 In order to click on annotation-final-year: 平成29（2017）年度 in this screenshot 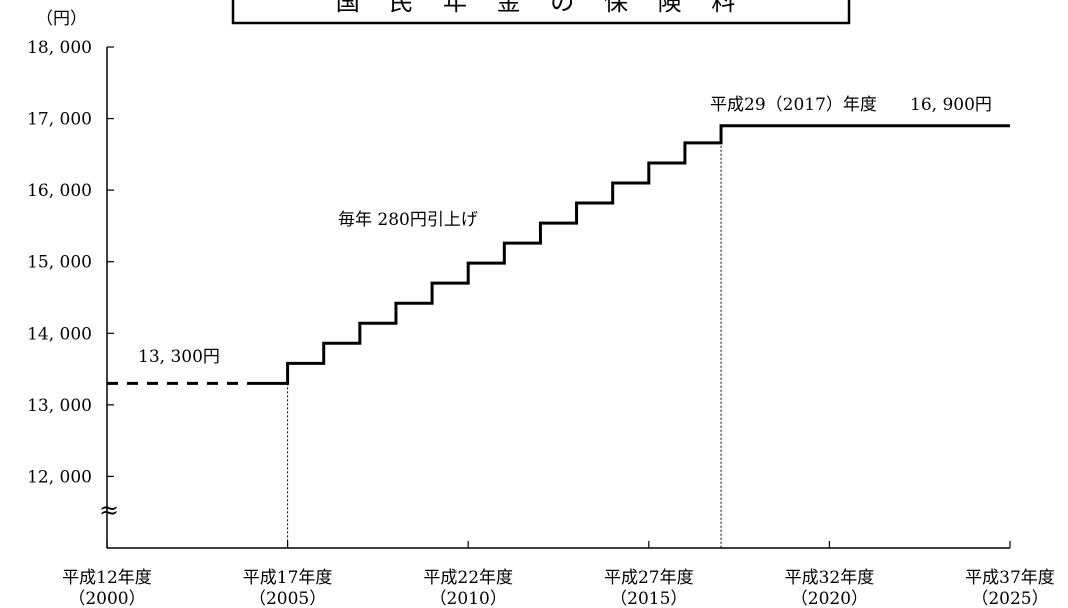, I will do `click(793, 105)`.